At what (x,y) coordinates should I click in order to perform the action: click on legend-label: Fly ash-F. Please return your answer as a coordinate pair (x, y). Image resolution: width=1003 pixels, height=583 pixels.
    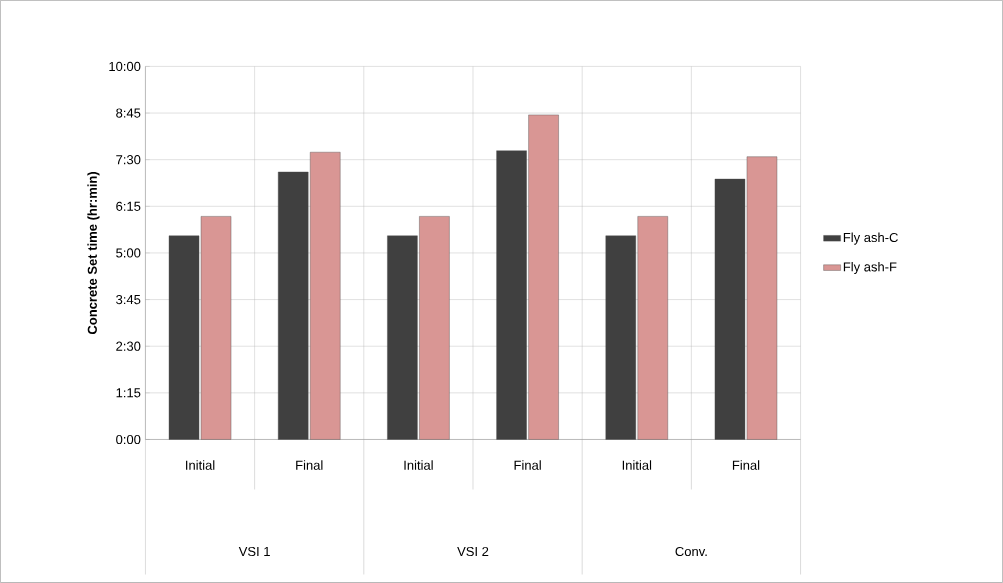
    Looking at the image, I should click on (870, 268).